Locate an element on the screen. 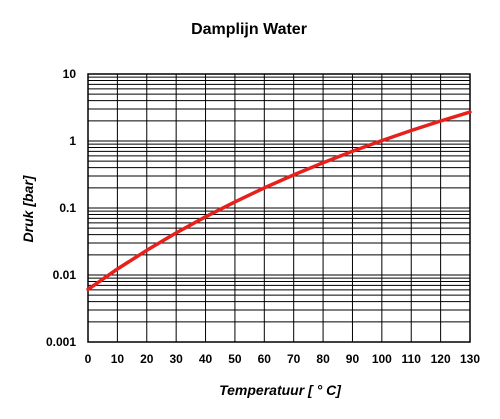  x-tick-label: 90 is located at coordinates (353, 359).